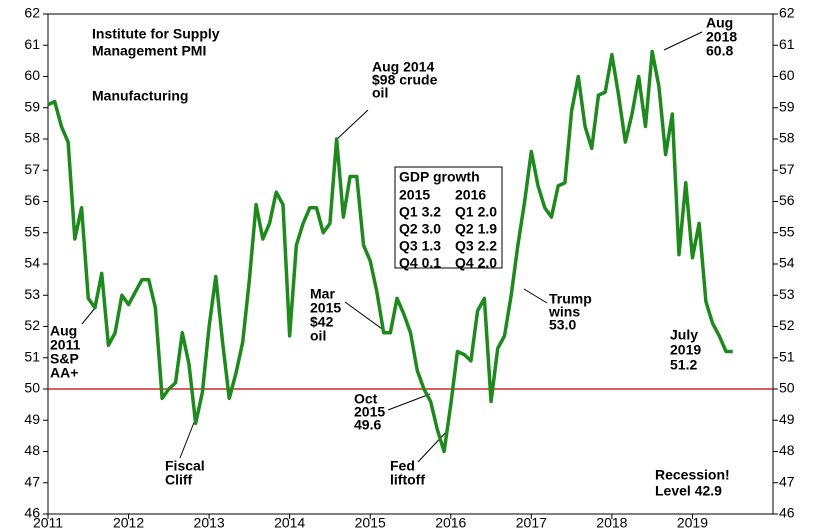 This screenshot has height=531, width=817. Describe the element at coordinates (787, 388) in the screenshot. I see `y2-tick-label: 50` at that location.